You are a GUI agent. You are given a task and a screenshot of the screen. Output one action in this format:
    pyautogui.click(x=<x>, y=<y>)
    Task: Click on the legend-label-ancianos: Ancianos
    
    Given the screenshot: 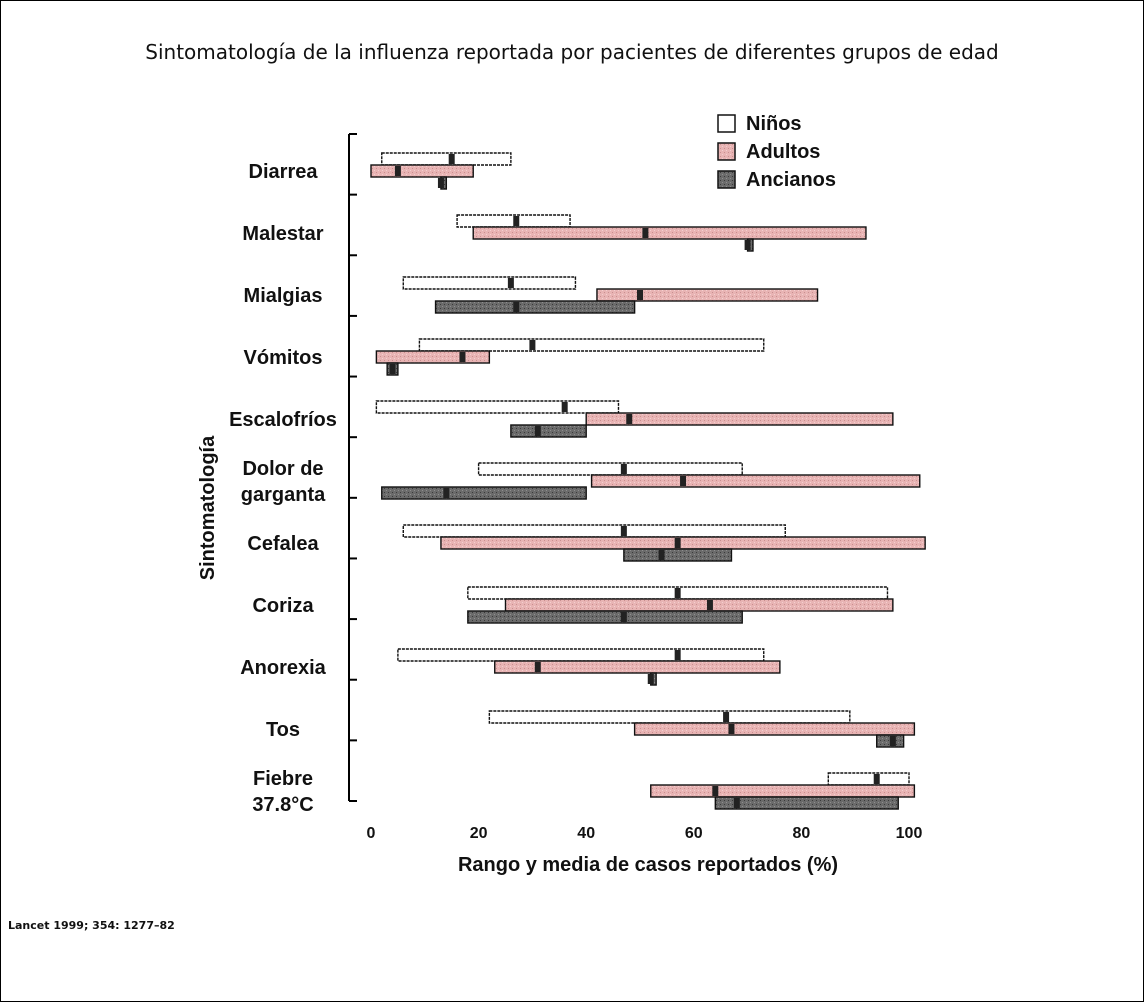 What is the action you would take?
    pyautogui.click(x=791, y=180)
    